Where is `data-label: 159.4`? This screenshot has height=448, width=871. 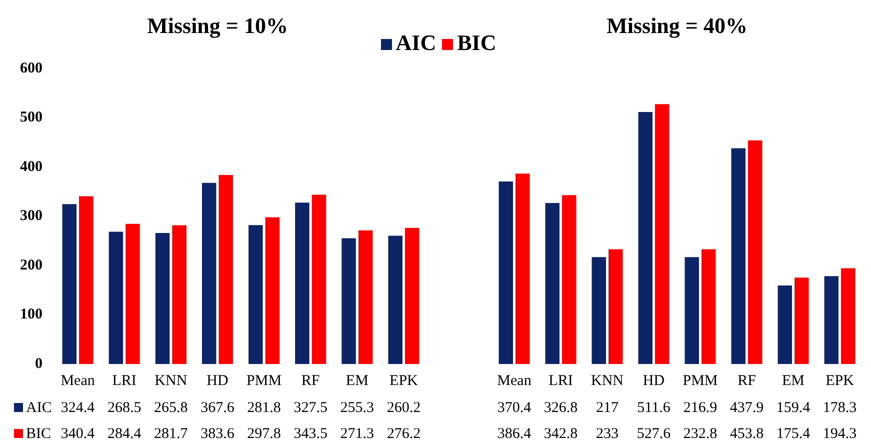 data-label: 159.4 is located at coordinates (793, 408).